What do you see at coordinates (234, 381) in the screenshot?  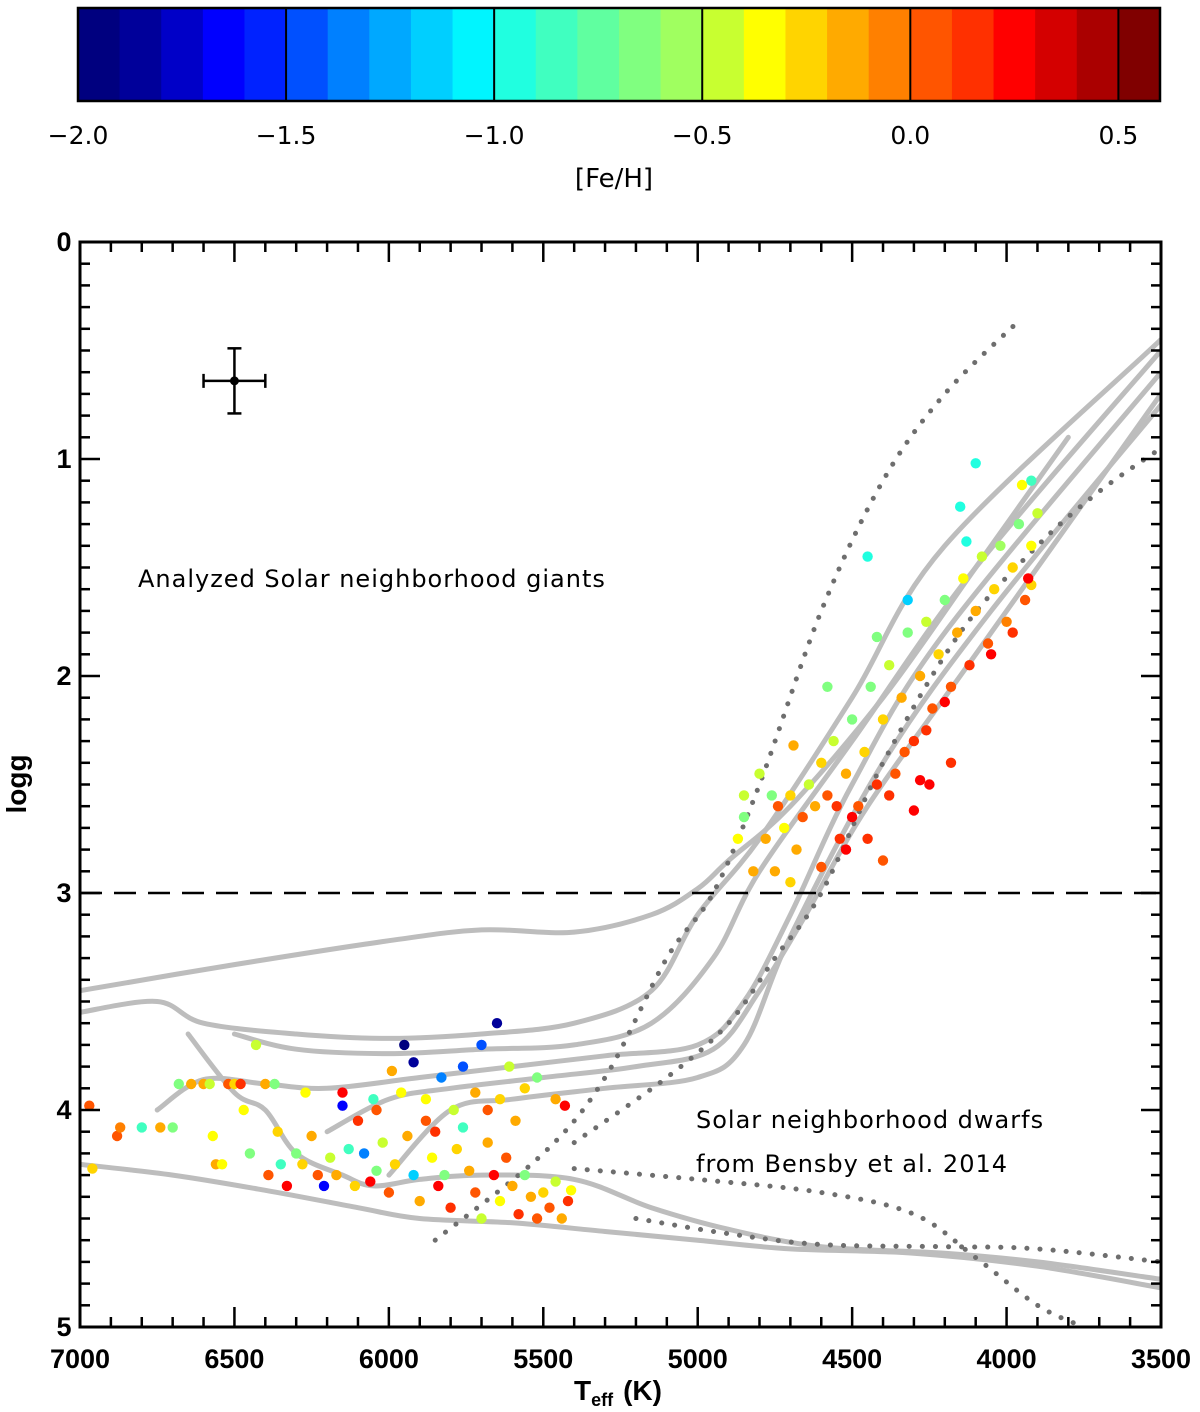 I see `error-bar` at bounding box center [234, 381].